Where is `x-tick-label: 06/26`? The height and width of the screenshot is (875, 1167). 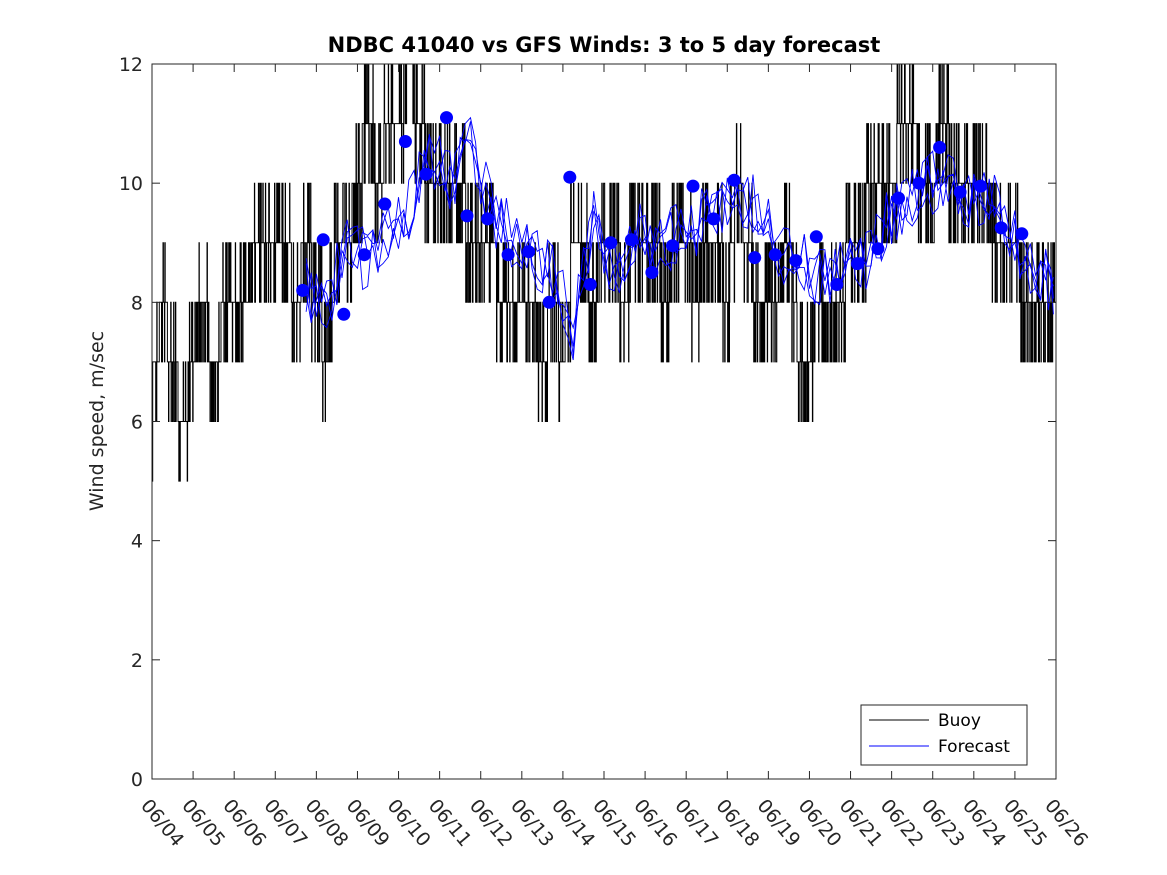
x-tick-label: 06/26 is located at coordinates (1066, 823).